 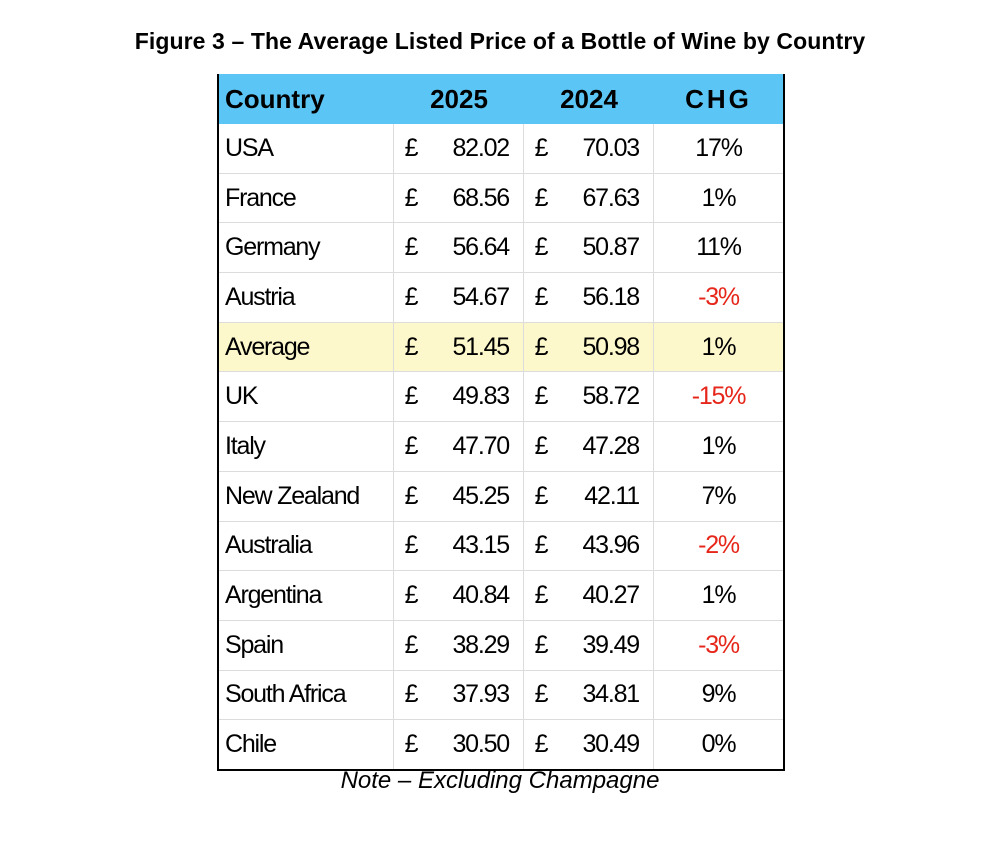 I want to click on price-y2025-cell: £30.50, so click(x=459, y=744).